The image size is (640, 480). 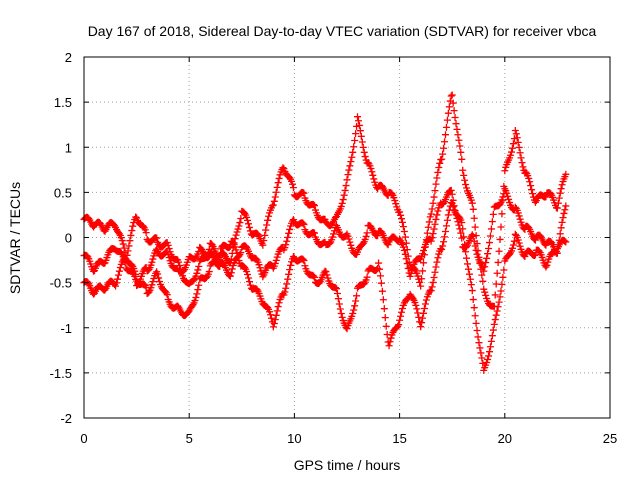 What do you see at coordinates (15, 238) in the screenshot?
I see `y-axis-label: SDTVAR / TECUs` at bounding box center [15, 238].